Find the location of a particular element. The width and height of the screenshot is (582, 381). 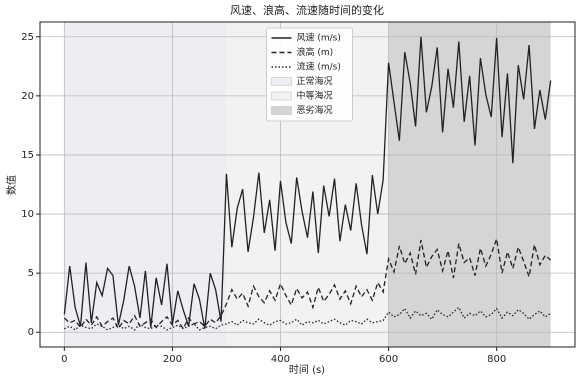

y-tick-label: 15 is located at coordinates (27, 155).